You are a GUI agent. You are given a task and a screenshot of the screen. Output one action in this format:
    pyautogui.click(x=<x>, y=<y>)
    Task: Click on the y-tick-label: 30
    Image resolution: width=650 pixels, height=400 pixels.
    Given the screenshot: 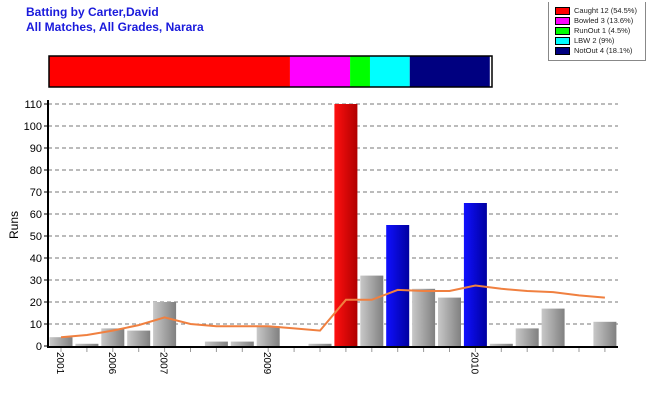 What is the action you would take?
    pyautogui.click(x=36, y=281)
    